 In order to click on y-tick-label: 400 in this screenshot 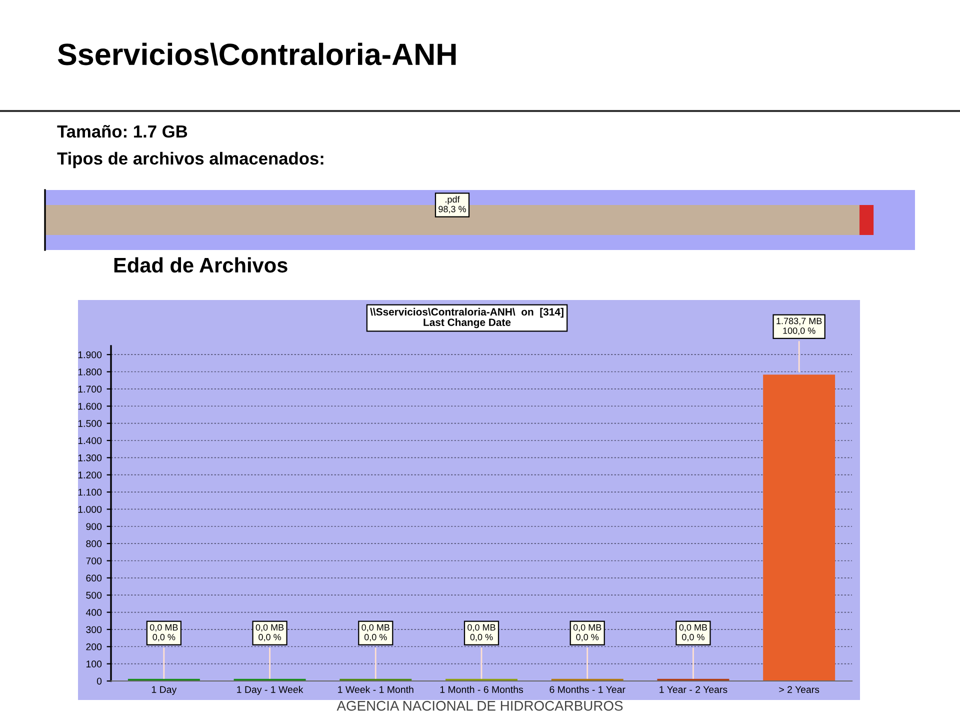, I will do `click(94, 612)`.